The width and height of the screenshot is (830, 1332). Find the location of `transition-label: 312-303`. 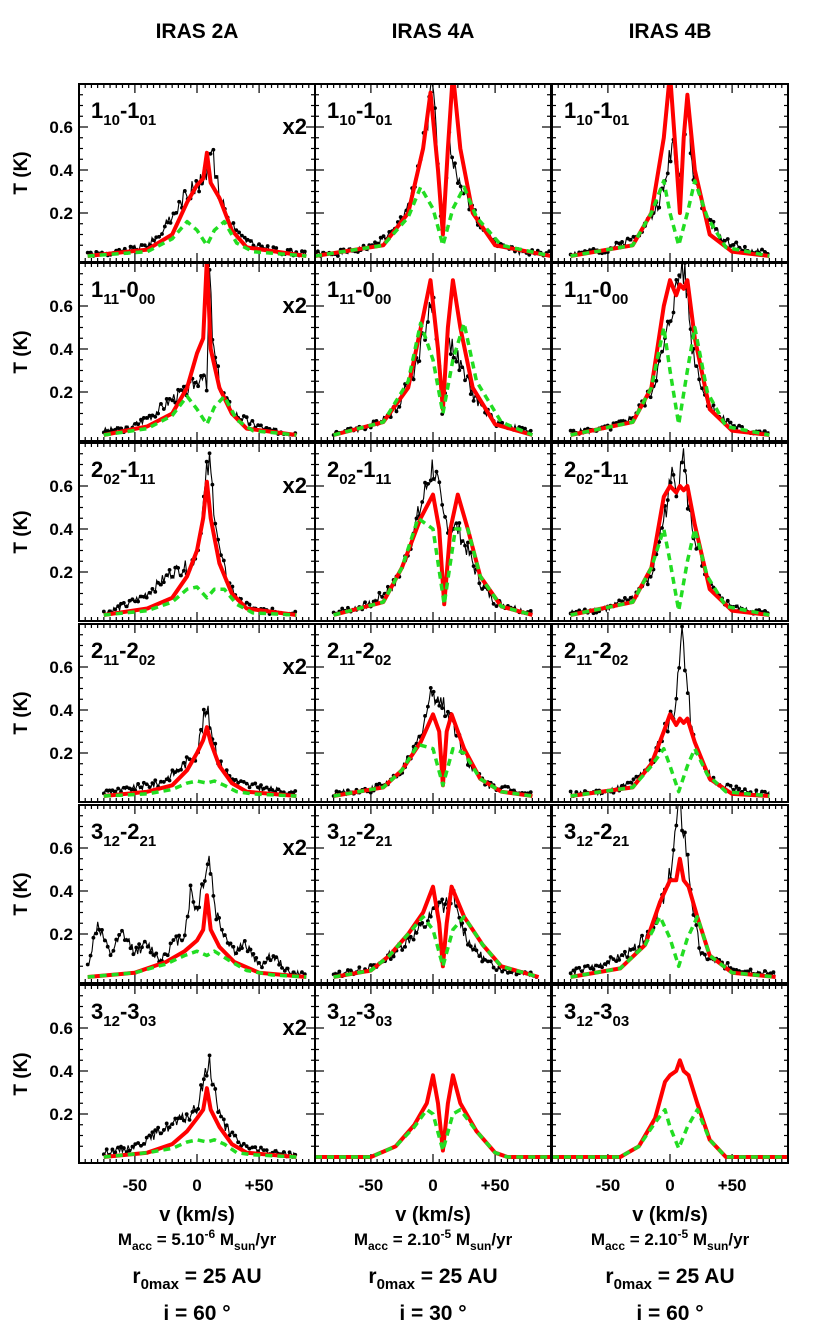

transition-label: 312-303 is located at coordinates (123, 1014).